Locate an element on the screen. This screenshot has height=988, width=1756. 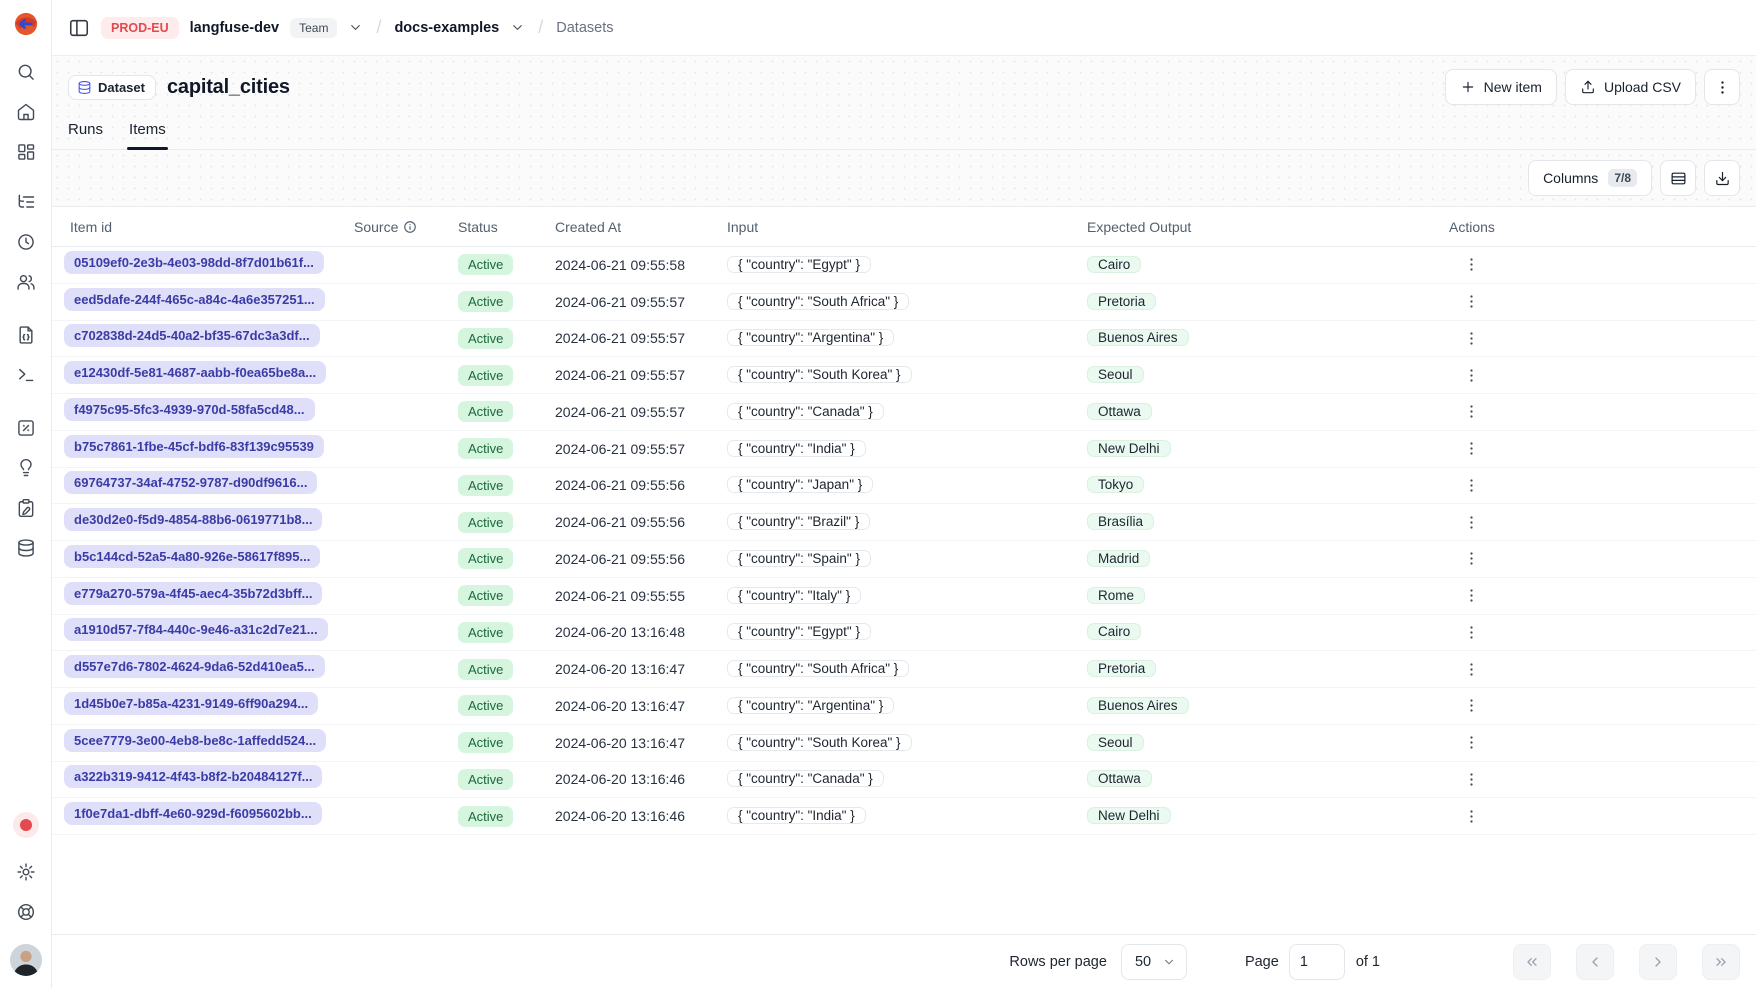
expected-output-cell: Tokyo is located at coordinates (1116, 485).